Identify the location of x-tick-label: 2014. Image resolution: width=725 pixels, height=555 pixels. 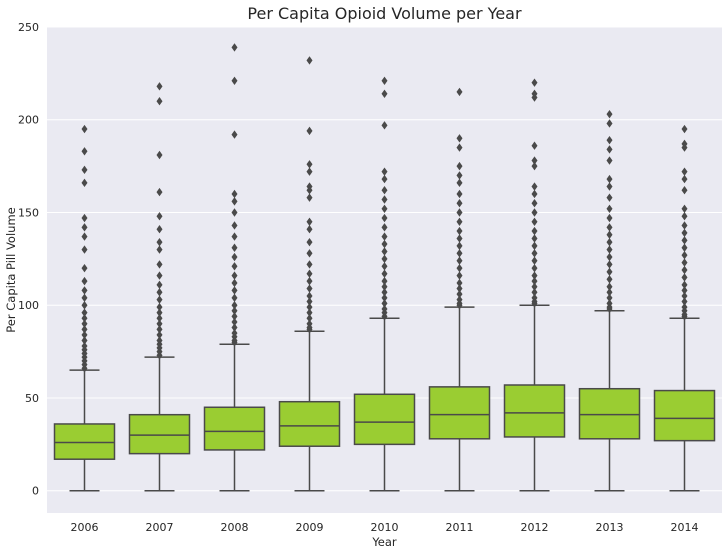
(685, 527).